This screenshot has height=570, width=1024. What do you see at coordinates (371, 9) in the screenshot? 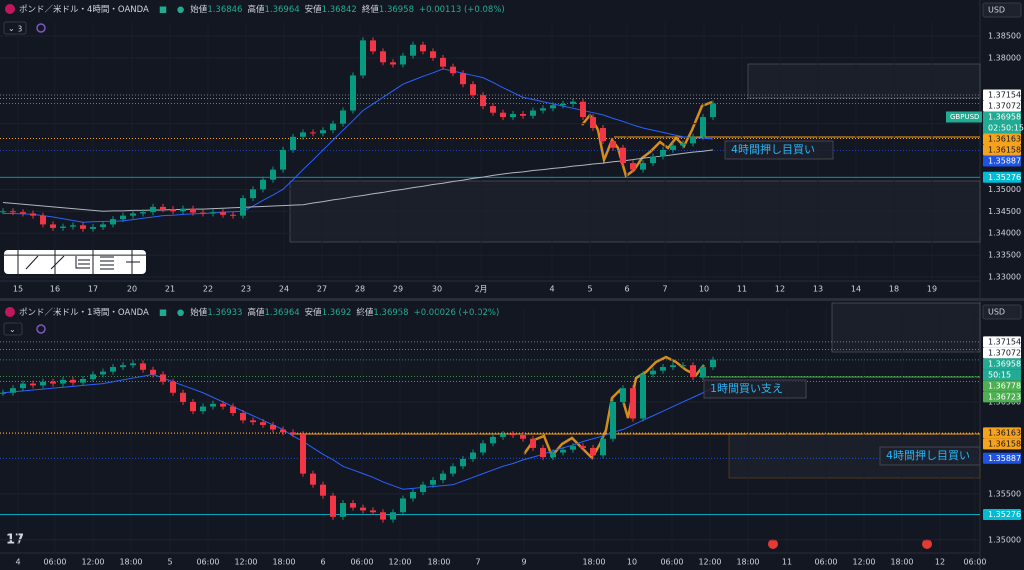
I see `ohlc-name: 終値` at bounding box center [371, 9].